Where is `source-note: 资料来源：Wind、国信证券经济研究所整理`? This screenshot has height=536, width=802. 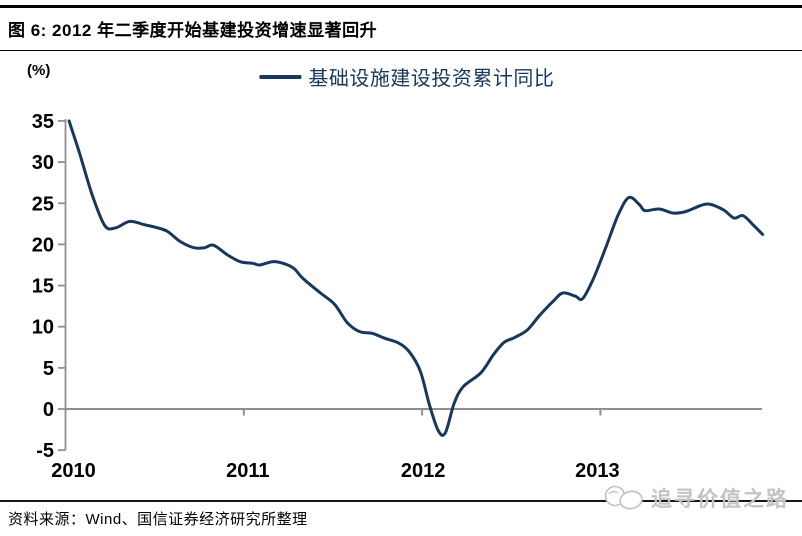 source-note: 资料来源：Wind、国信证券经济研究所整理 is located at coordinates (158, 519).